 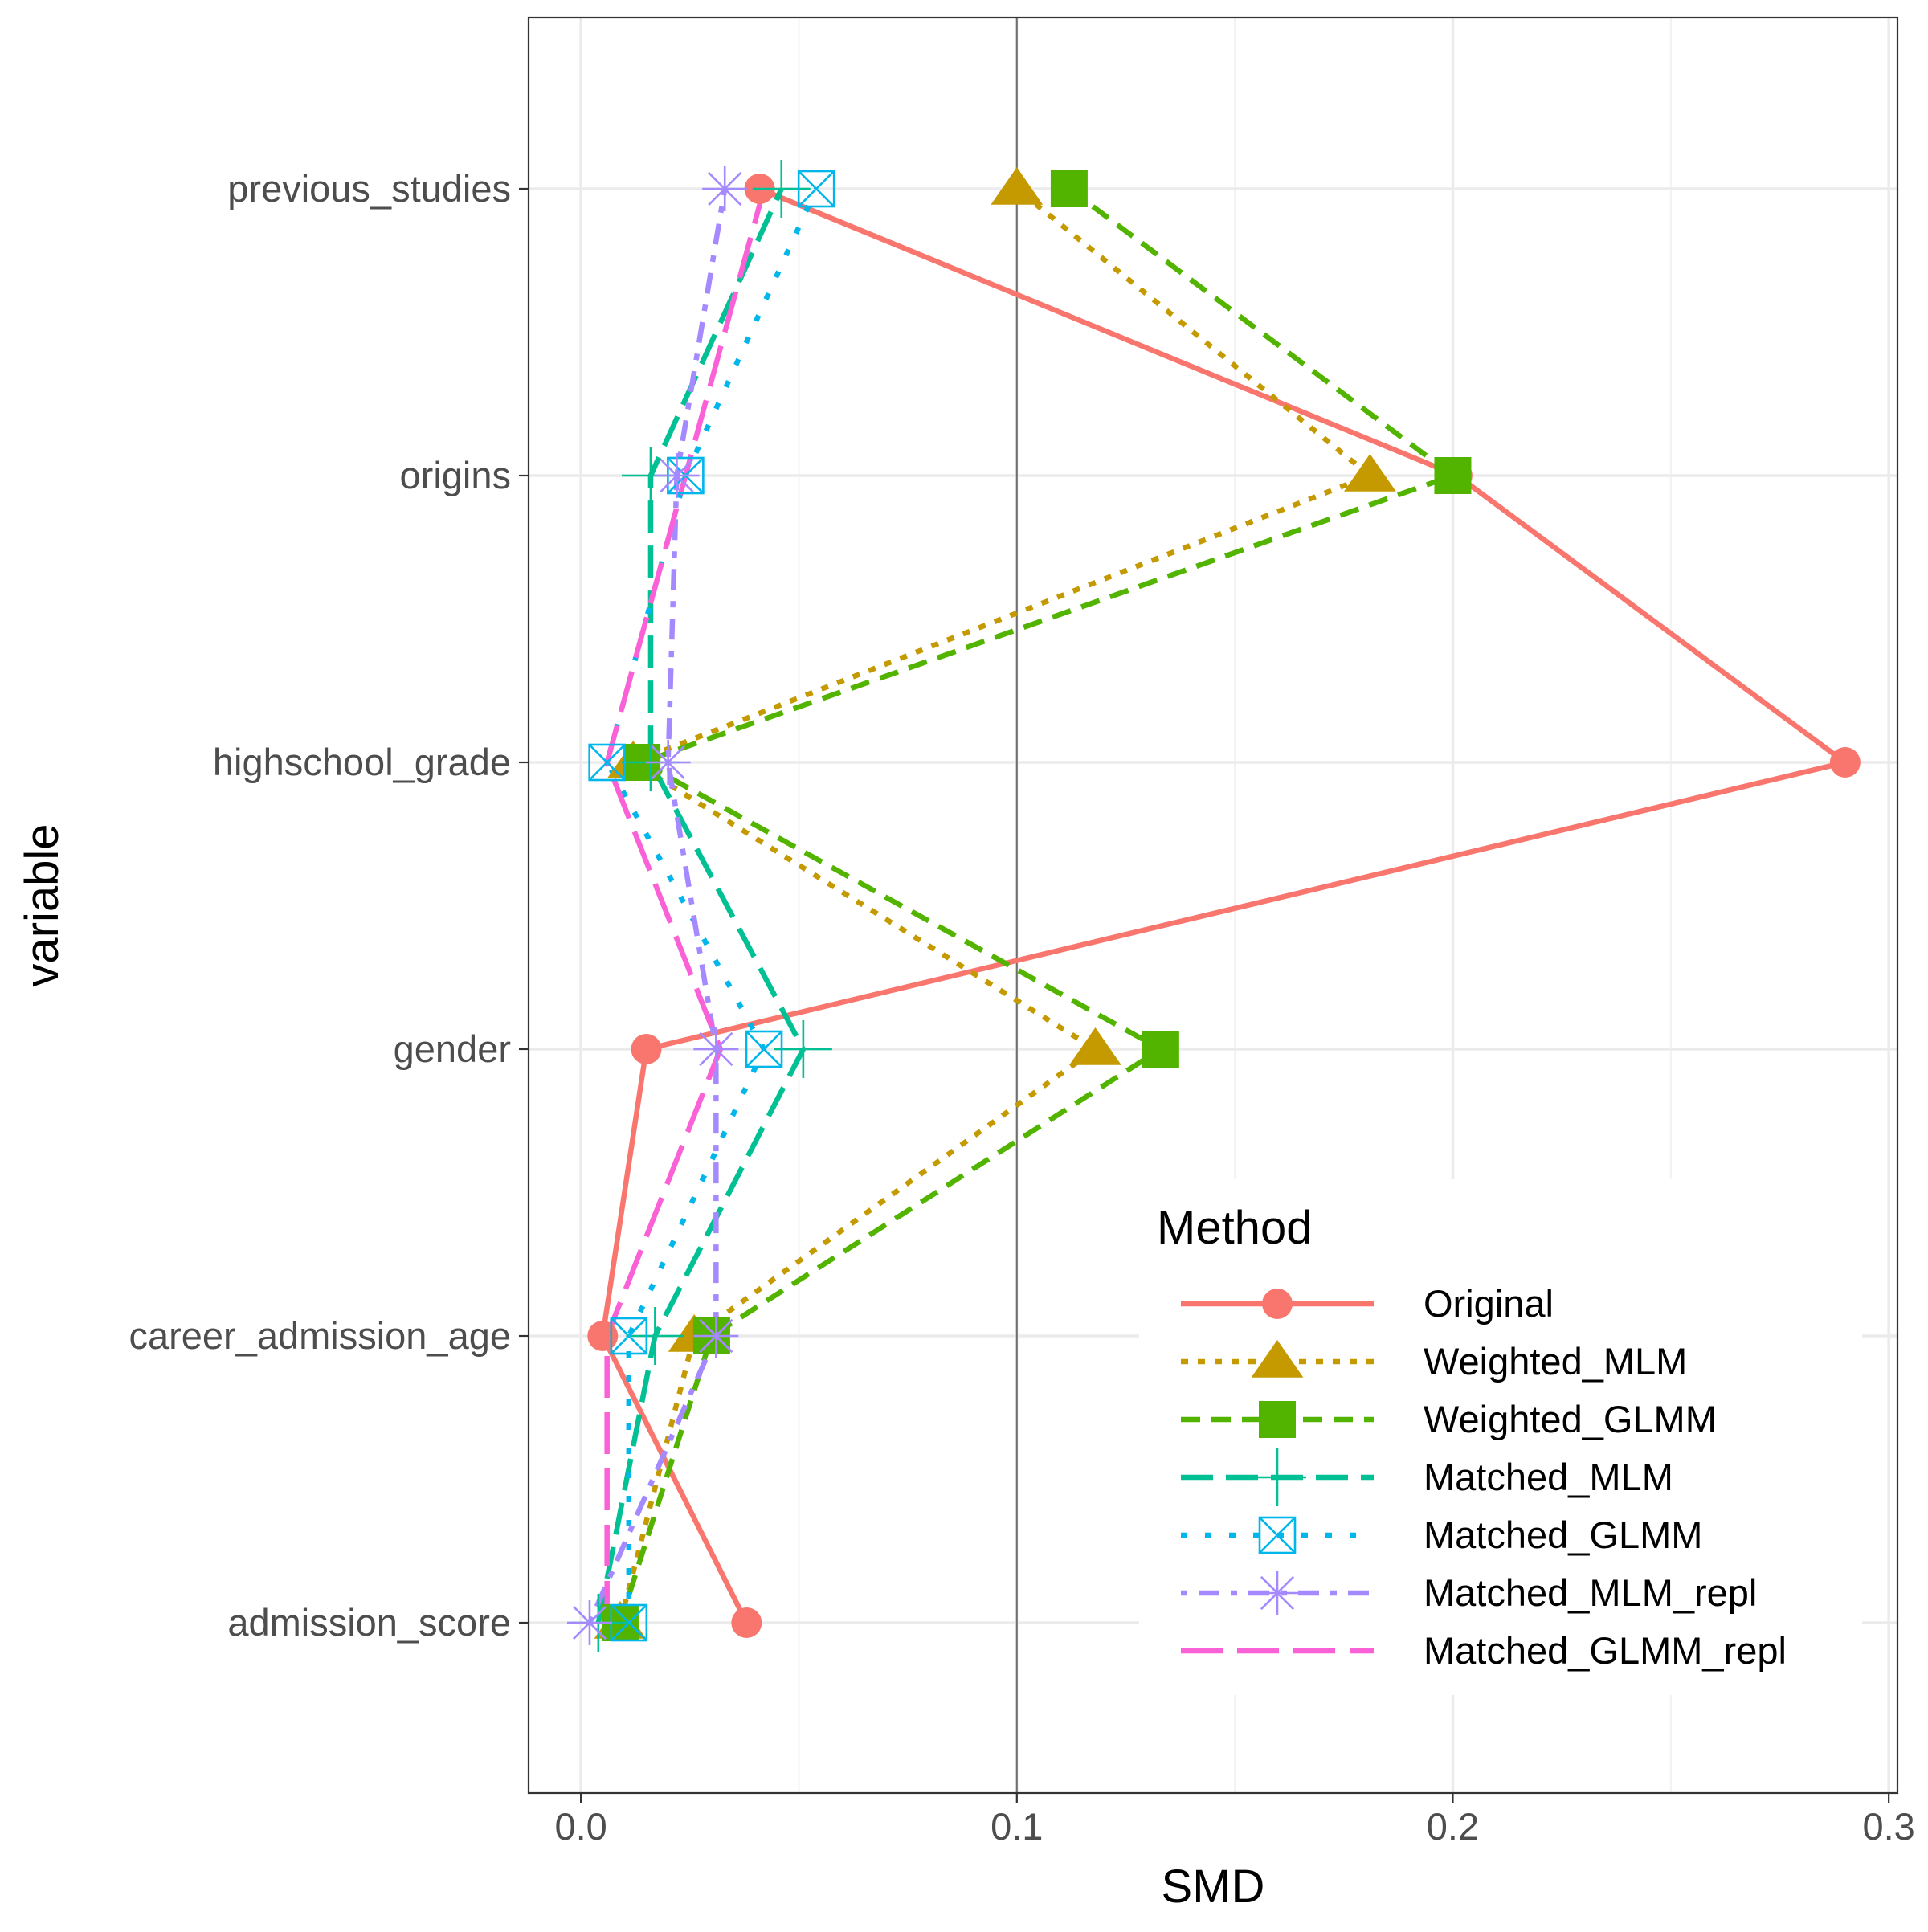 I want to click on point-original-gender, so click(x=646, y=1049).